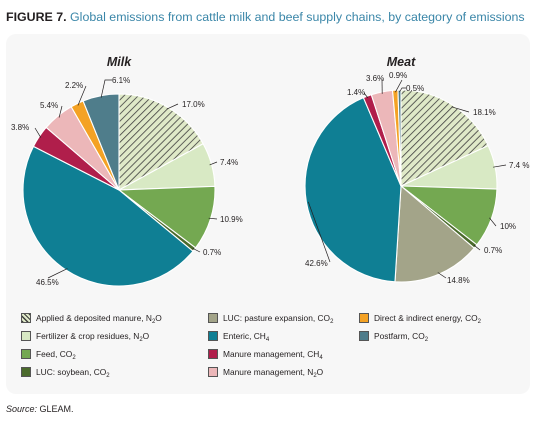 The image size is (538, 423). Describe the element at coordinates (316, 263) in the screenshot. I see `data-label-1-enteric: 42.6%` at that location.